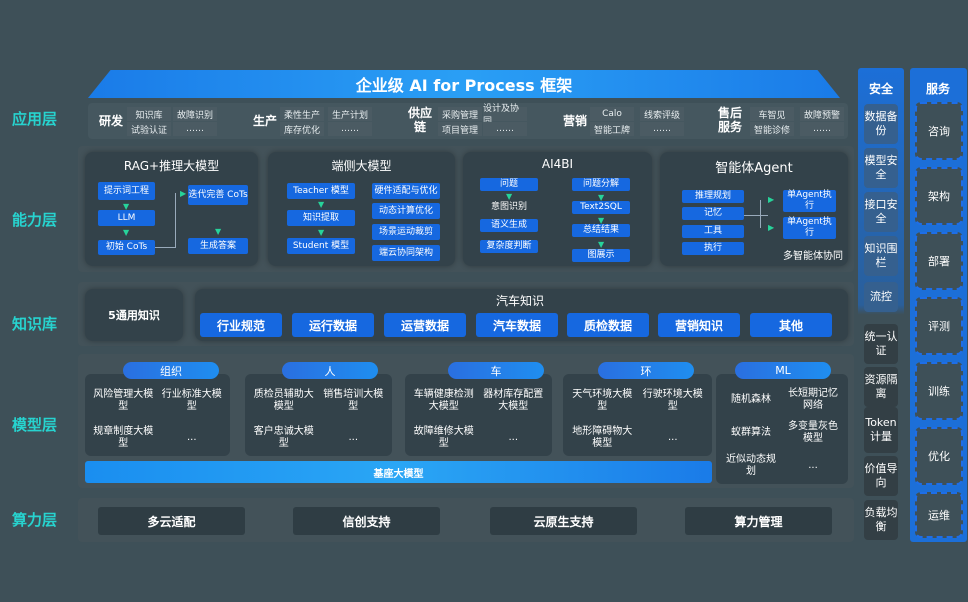 This screenshot has height=602, width=968. I want to click on layer-label-model: 模型层, so click(35, 425).